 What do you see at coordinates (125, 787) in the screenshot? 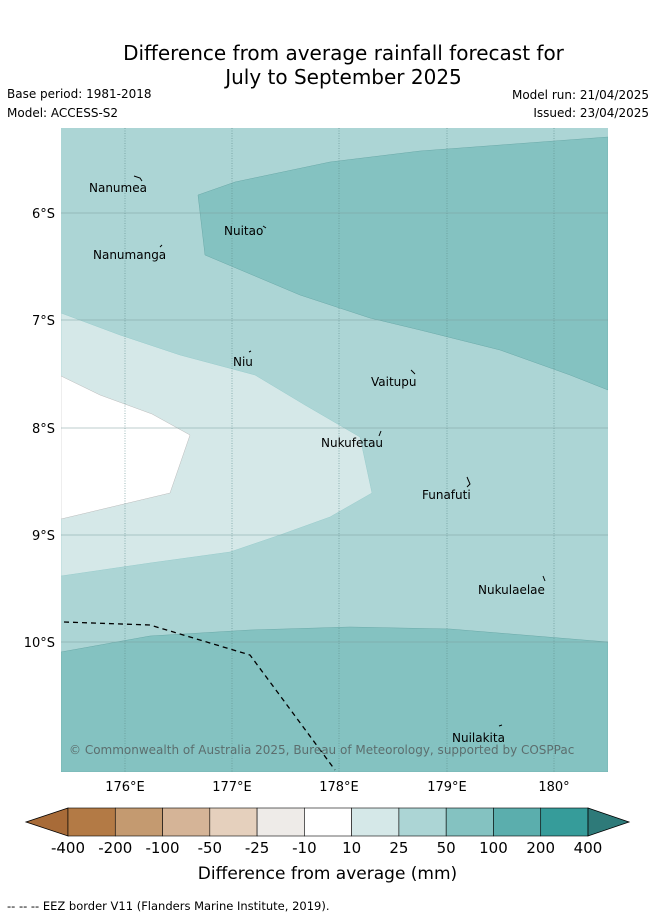
I see `lon-label-176e: 176°E` at bounding box center [125, 787].